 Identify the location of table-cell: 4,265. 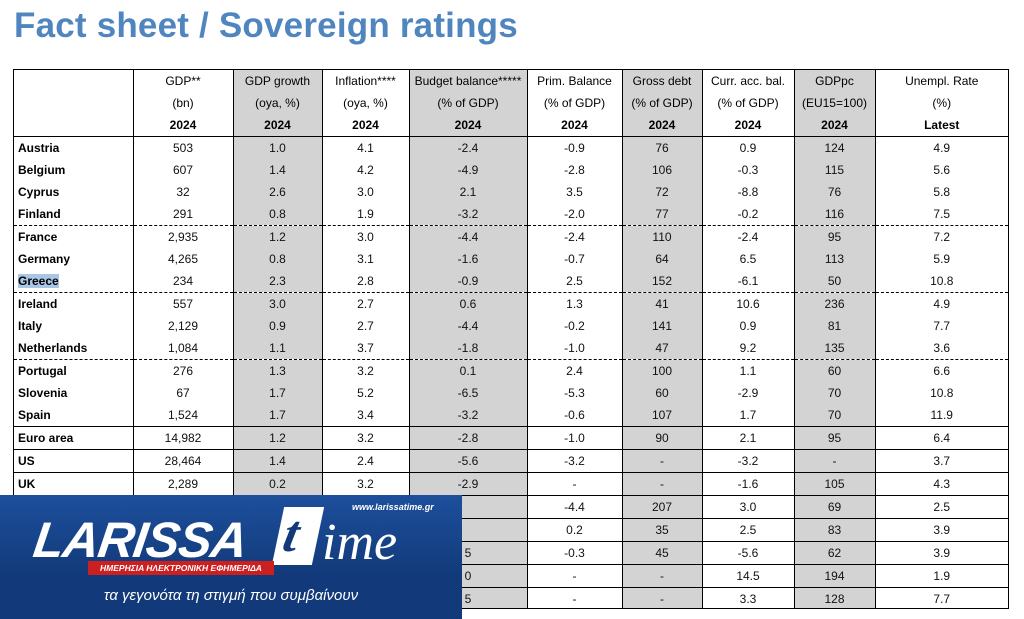
(183, 259).